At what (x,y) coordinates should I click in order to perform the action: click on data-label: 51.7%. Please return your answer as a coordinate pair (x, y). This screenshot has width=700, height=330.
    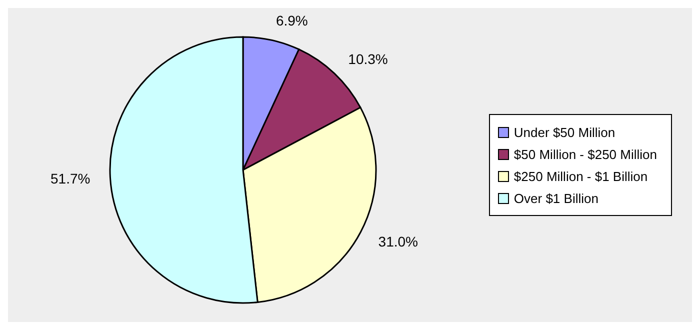
    Looking at the image, I should click on (70, 178).